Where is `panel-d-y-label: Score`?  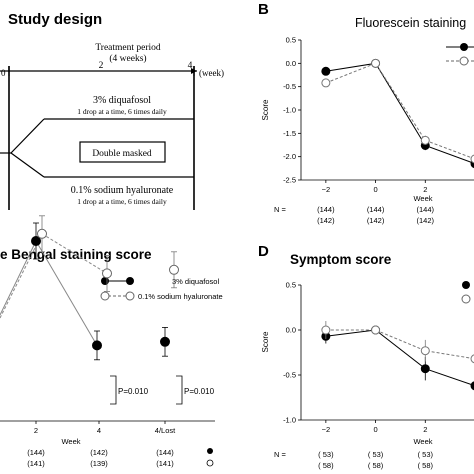 panel-d-y-label: Score is located at coordinates (265, 341).